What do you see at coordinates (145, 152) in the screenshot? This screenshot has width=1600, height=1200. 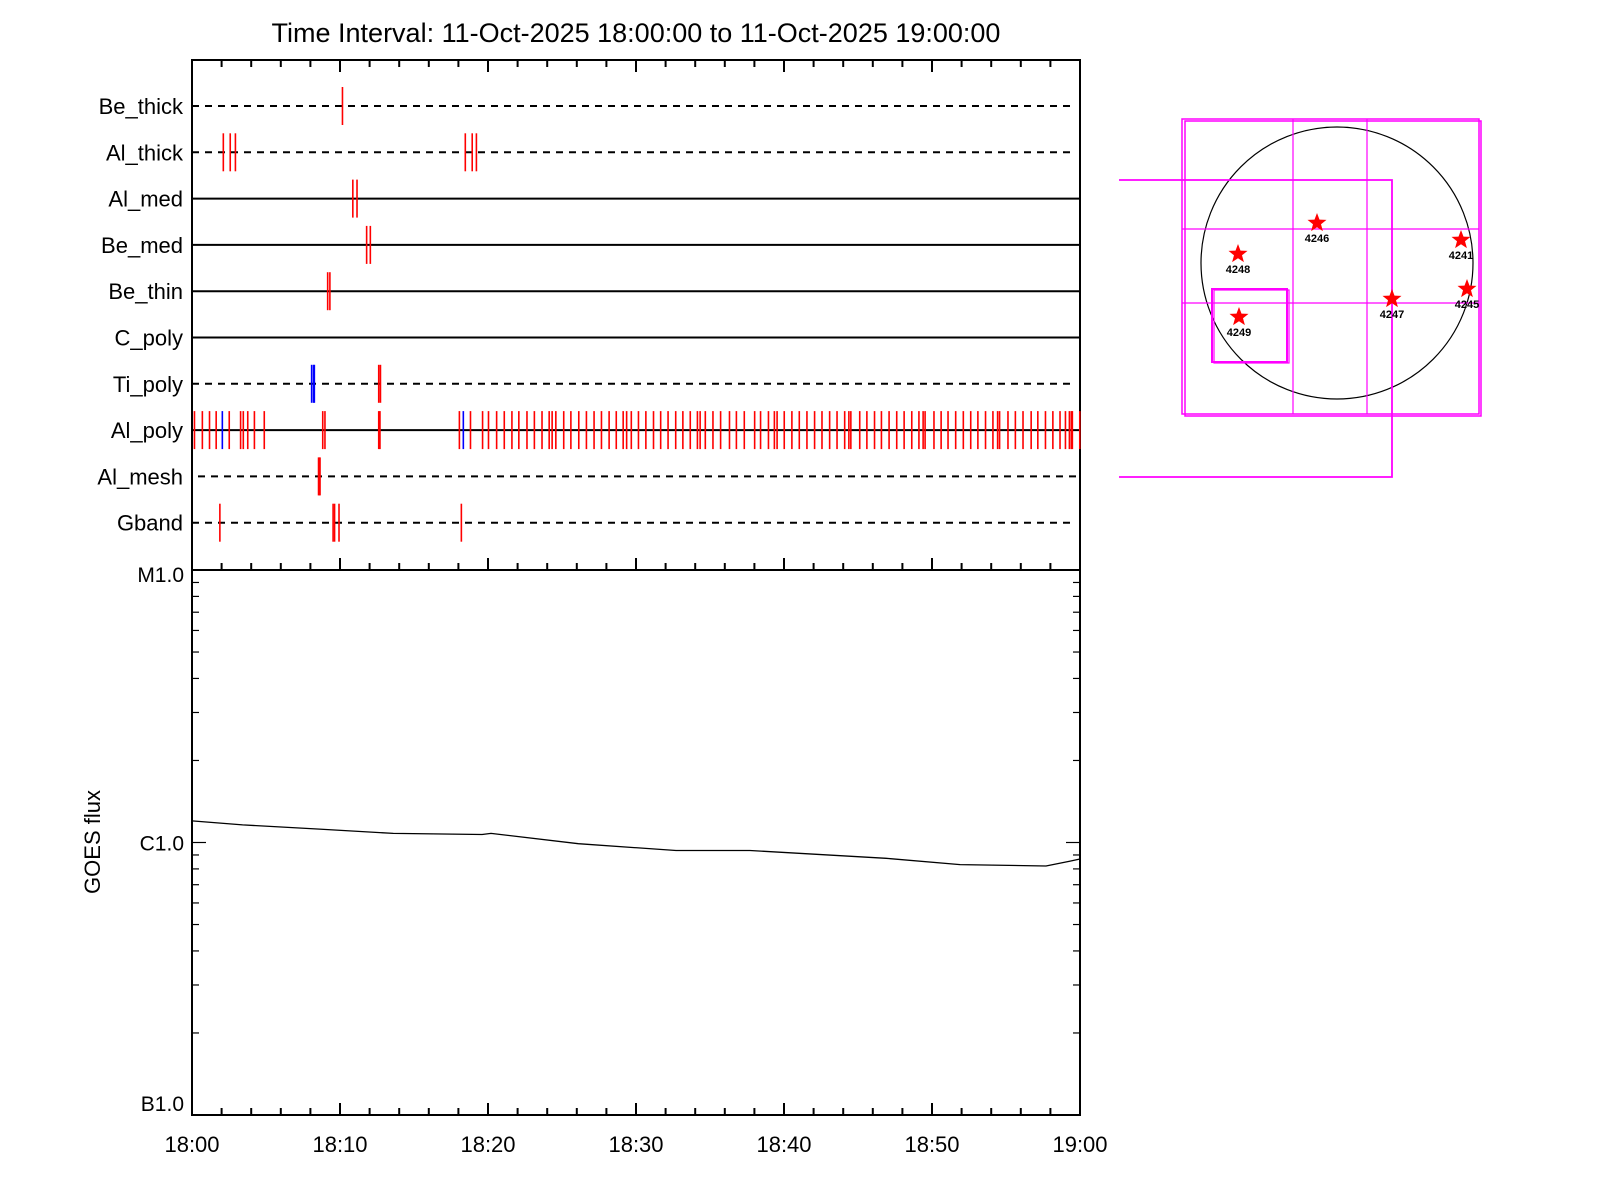 I see `row-label-al_thick: Al_thick` at bounding box center [145, 152].